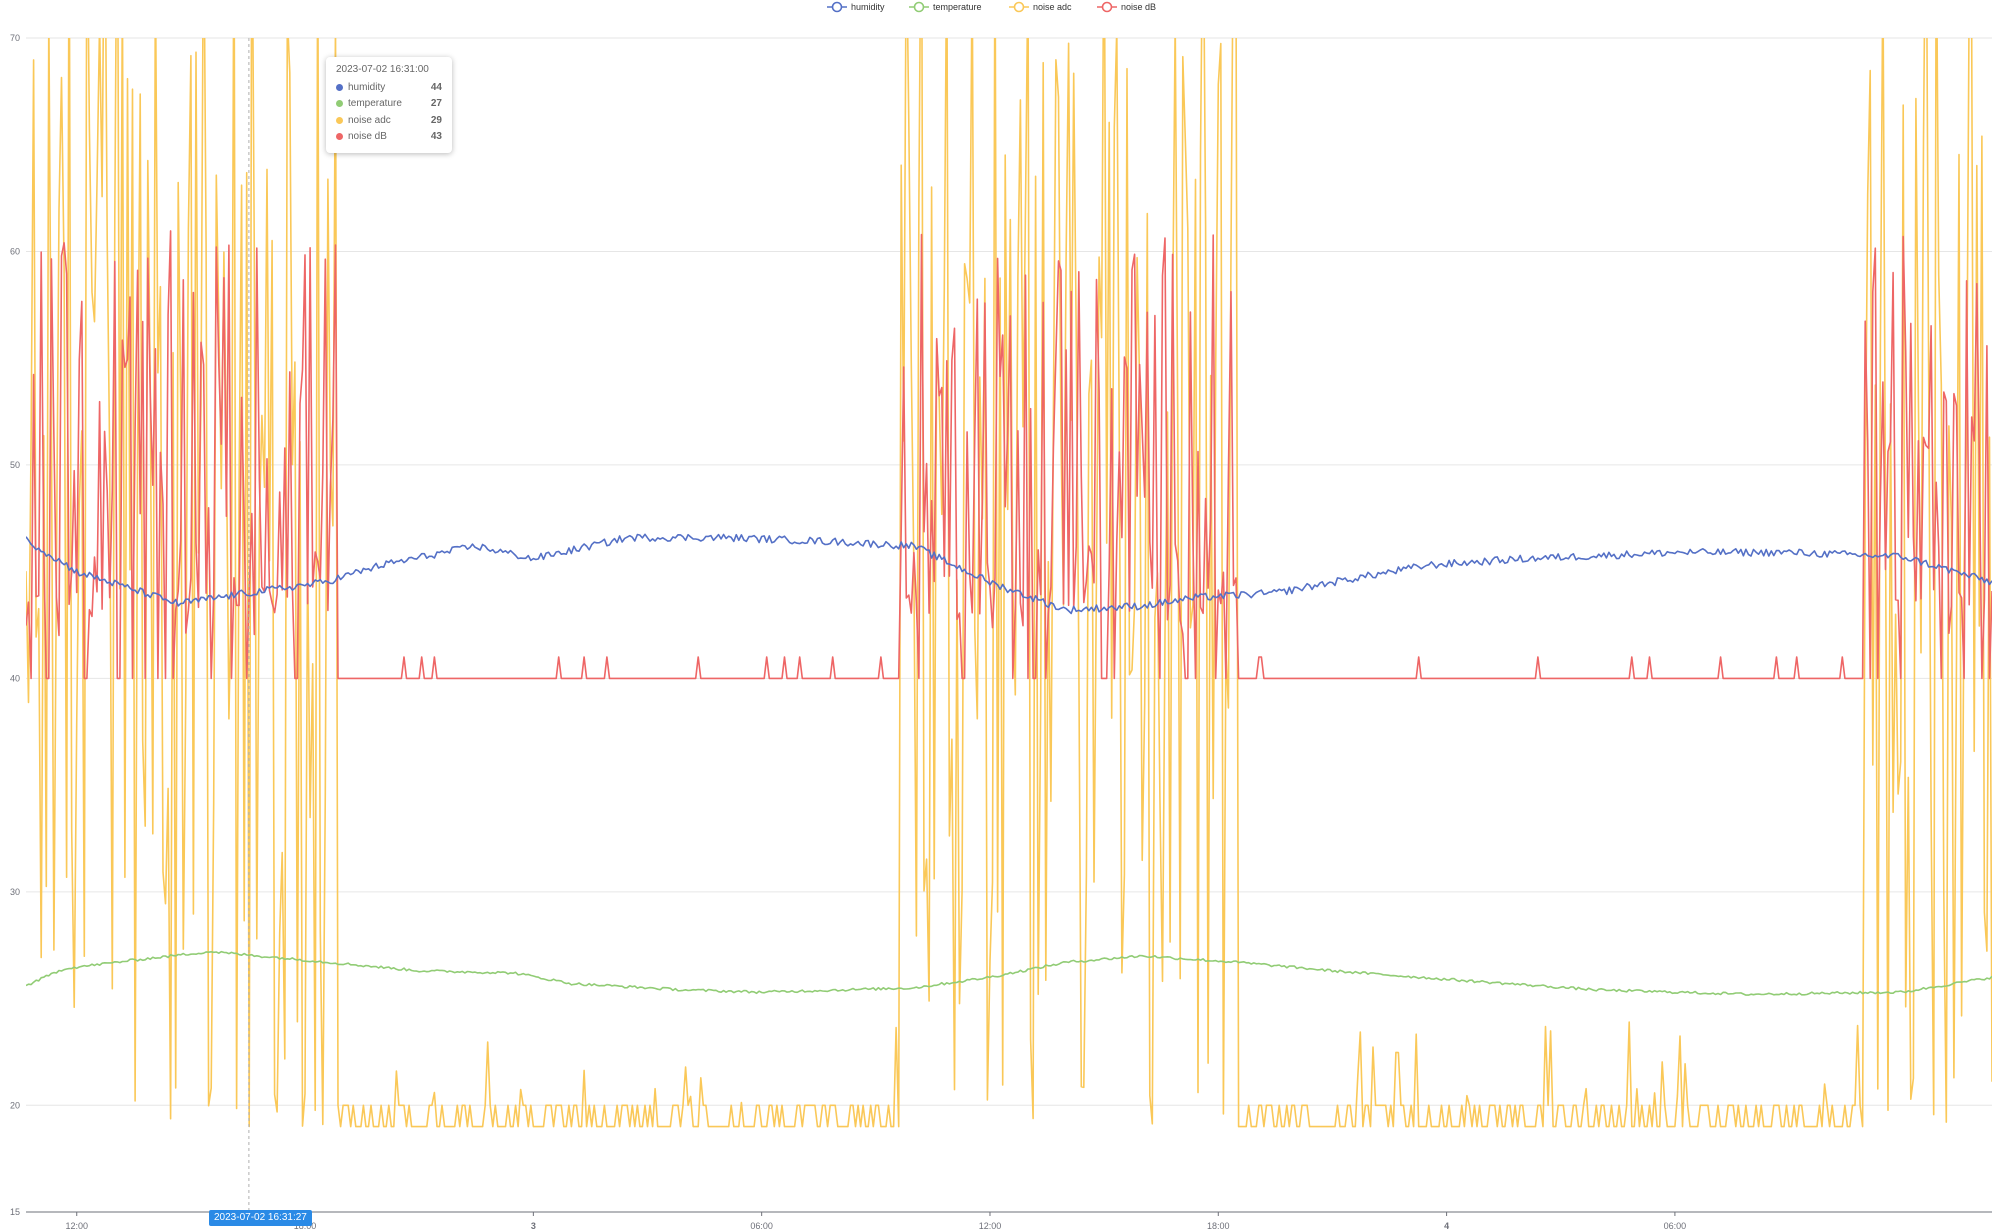 The image size is (2000, 1230). Describe the element at coordinates (260, 1218) in the screenshot. I see `axis-pointer-label: 2023-07-02 16:31:27` at that location.